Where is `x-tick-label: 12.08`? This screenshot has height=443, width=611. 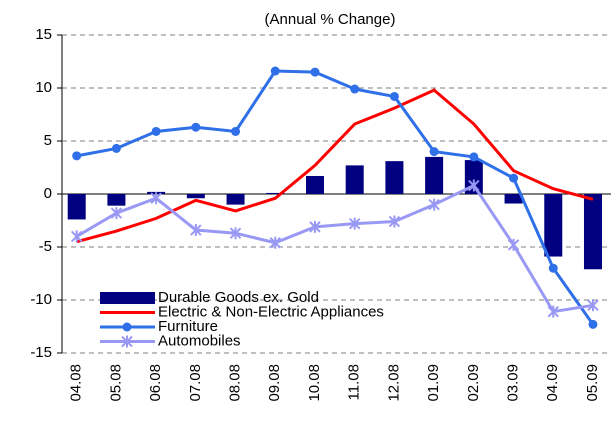
x-tick-label: 12.08 is located at coordinates (393, 383).